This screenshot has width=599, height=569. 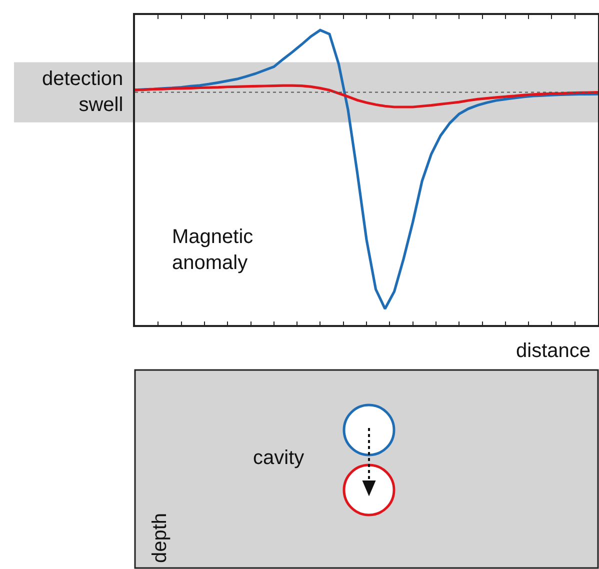 I want to click on text: cavity, so click(x=278, y=458).